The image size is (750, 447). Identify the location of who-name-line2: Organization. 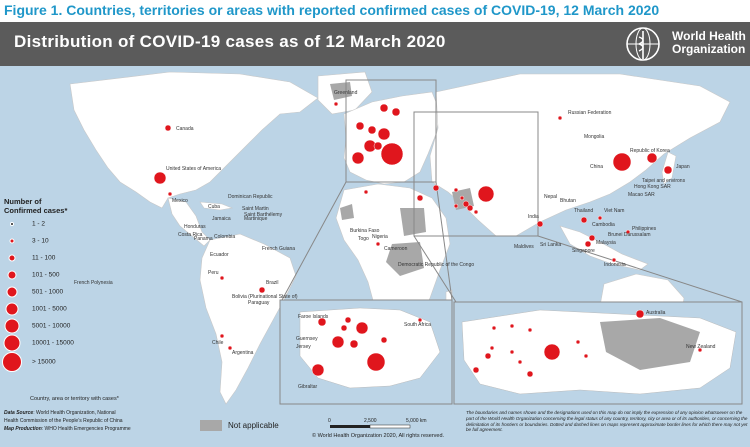
(709, 49).